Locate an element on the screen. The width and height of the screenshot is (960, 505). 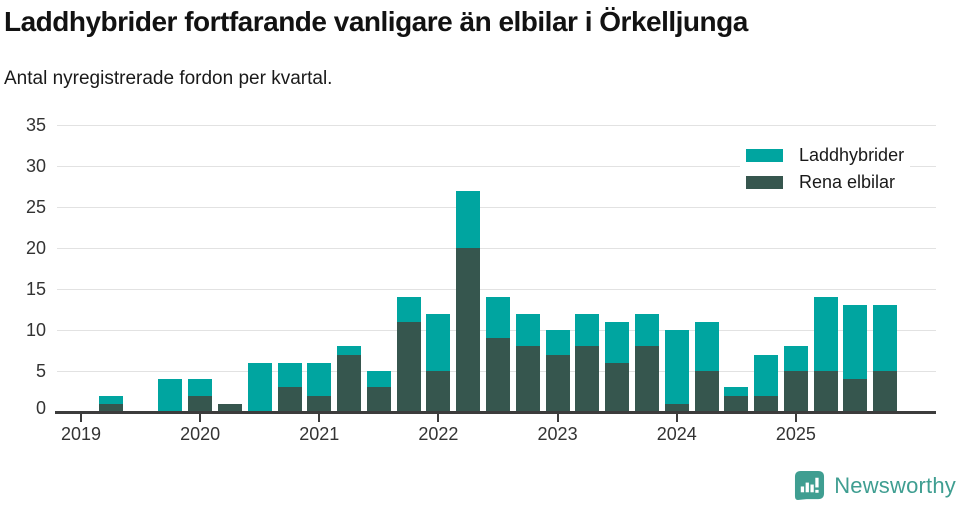
x-axis-label-2024: 2024 is located at coordinates (676, 434).